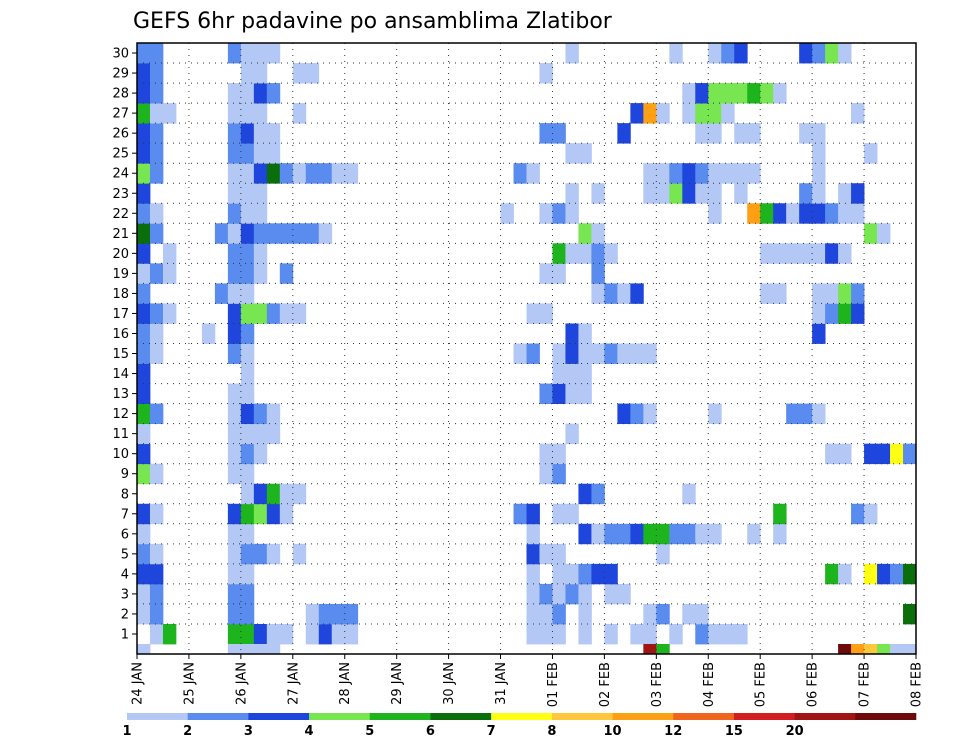 The image size is (960, 742). What do you see at coordinates (189, 683) in the screenshot?
I see `x-tick-label: 25 JAN` at bounding box center [189, 683].